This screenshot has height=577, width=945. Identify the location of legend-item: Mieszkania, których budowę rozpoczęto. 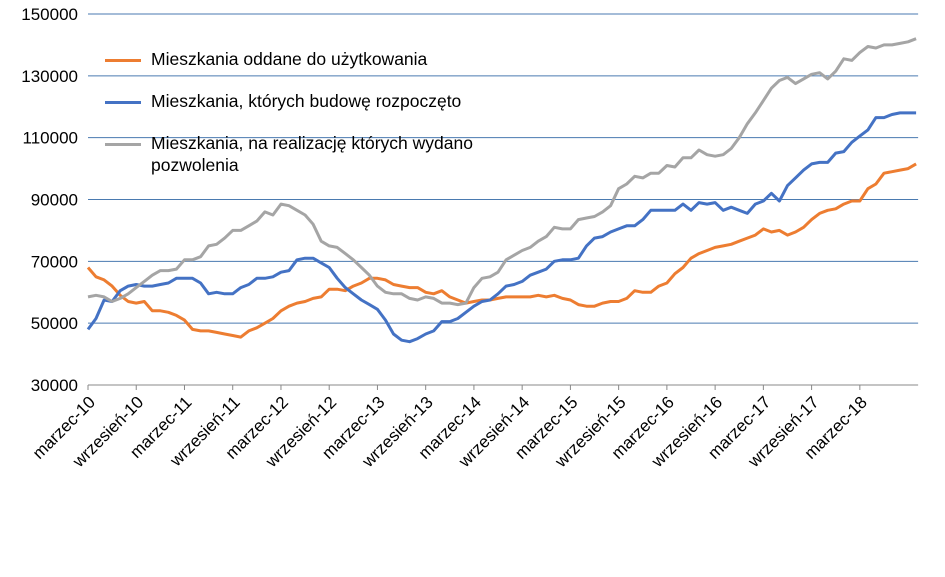
(305, 101).